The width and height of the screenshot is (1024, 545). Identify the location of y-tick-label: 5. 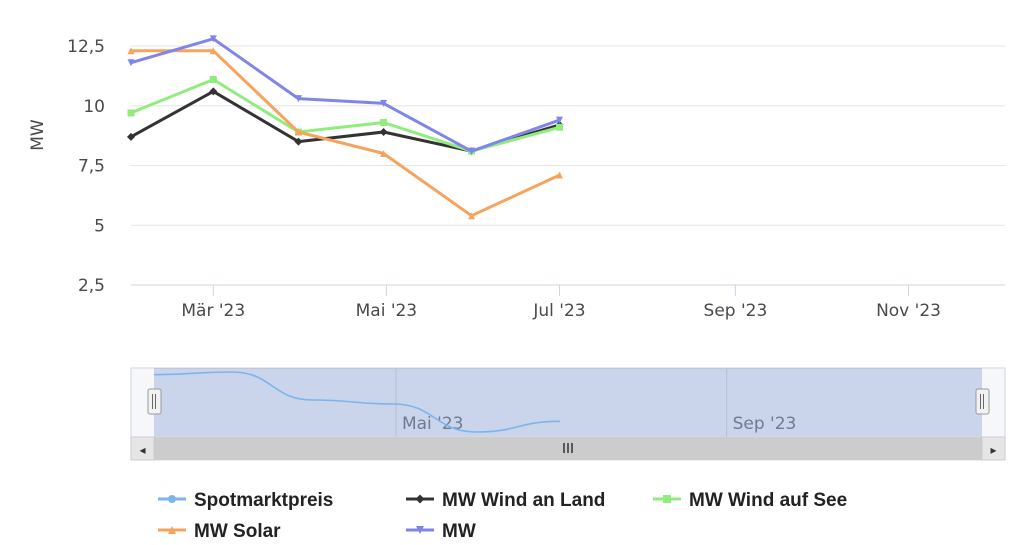
(99, 226).